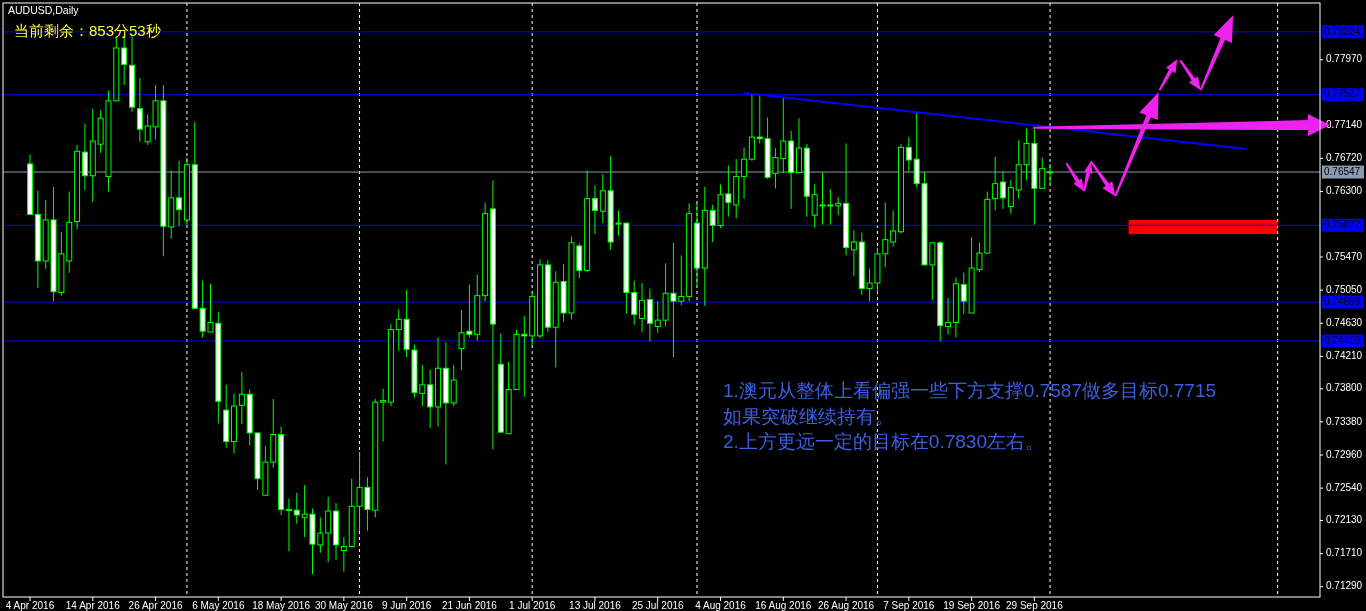 This screenshot has width=1366, height=611. What do you see at coordinates (1344, 553) in the screenshot?
I see `y-tick-label: 0.71710` at bounding box center [1344, 553].